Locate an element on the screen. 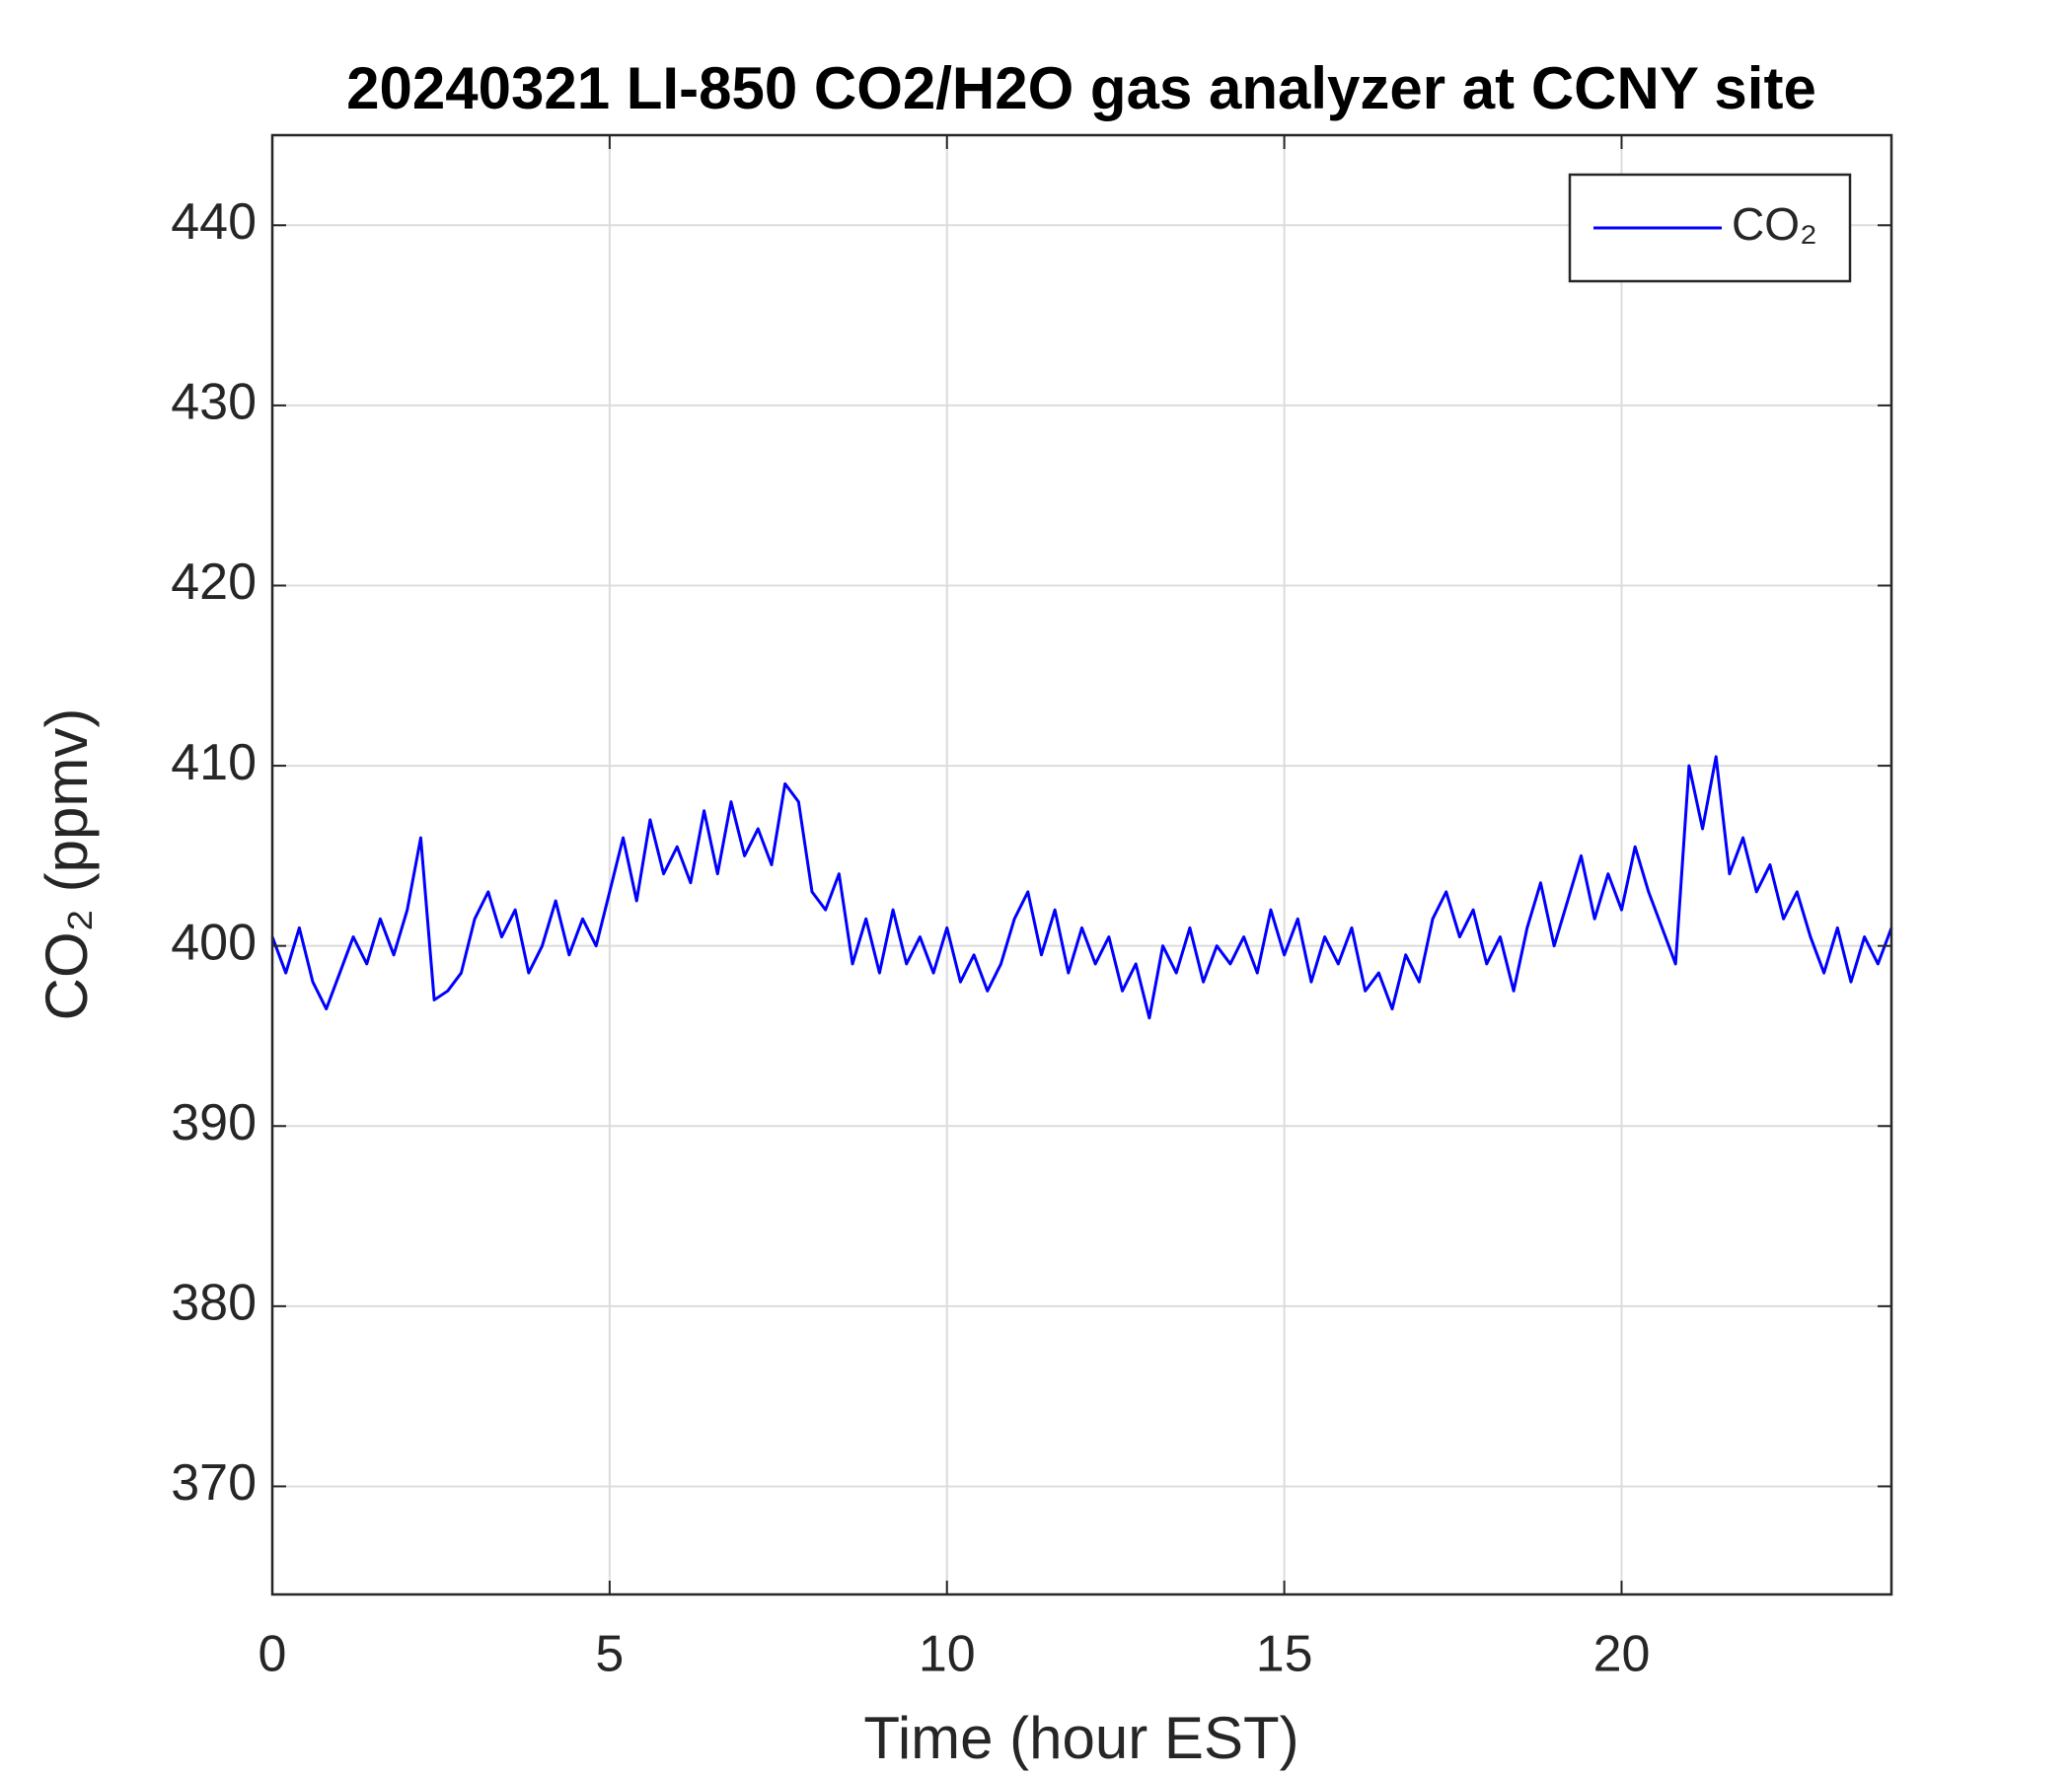 The image size is (2072, 1776). x-tick-label: 20 is located at coordinates (1622, 1655).